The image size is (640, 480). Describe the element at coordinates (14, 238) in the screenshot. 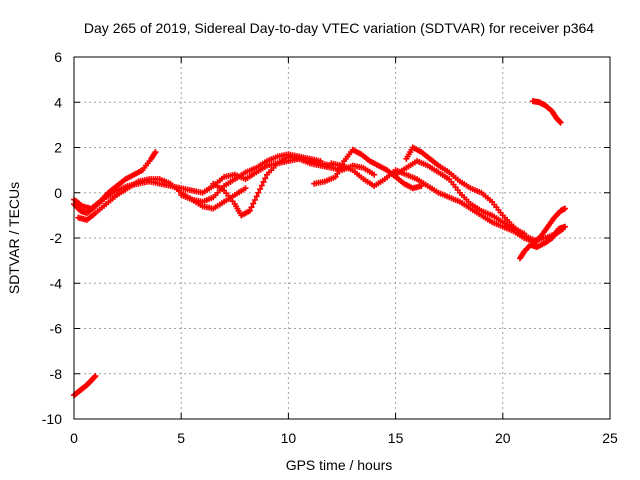

I see `y-axis-title: SDTVAR / TECUs` at that location.